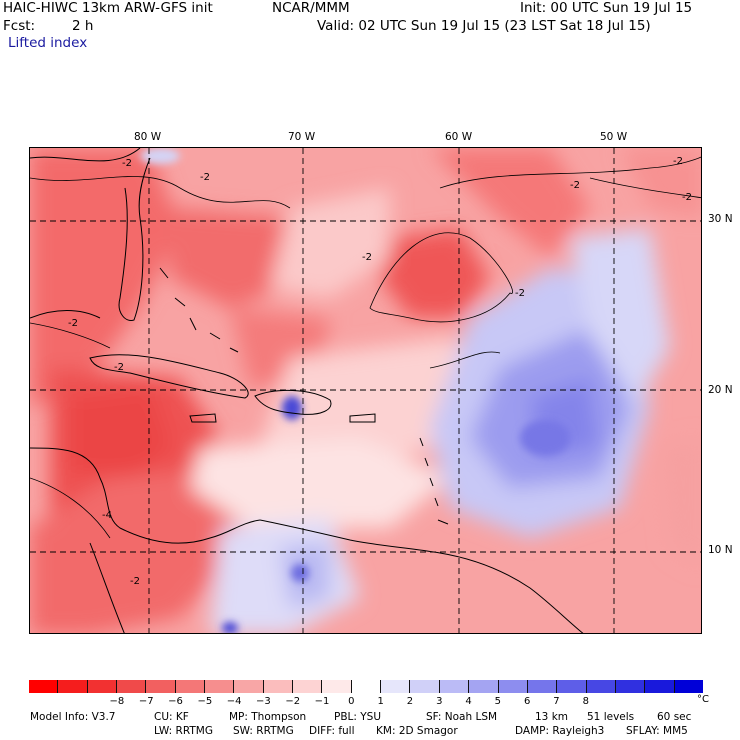  What do you see at coordinates (73, 717) in the screenshot?
I see `footer-model-info: Model Info: V3.7` at bounding box center [73, 717].